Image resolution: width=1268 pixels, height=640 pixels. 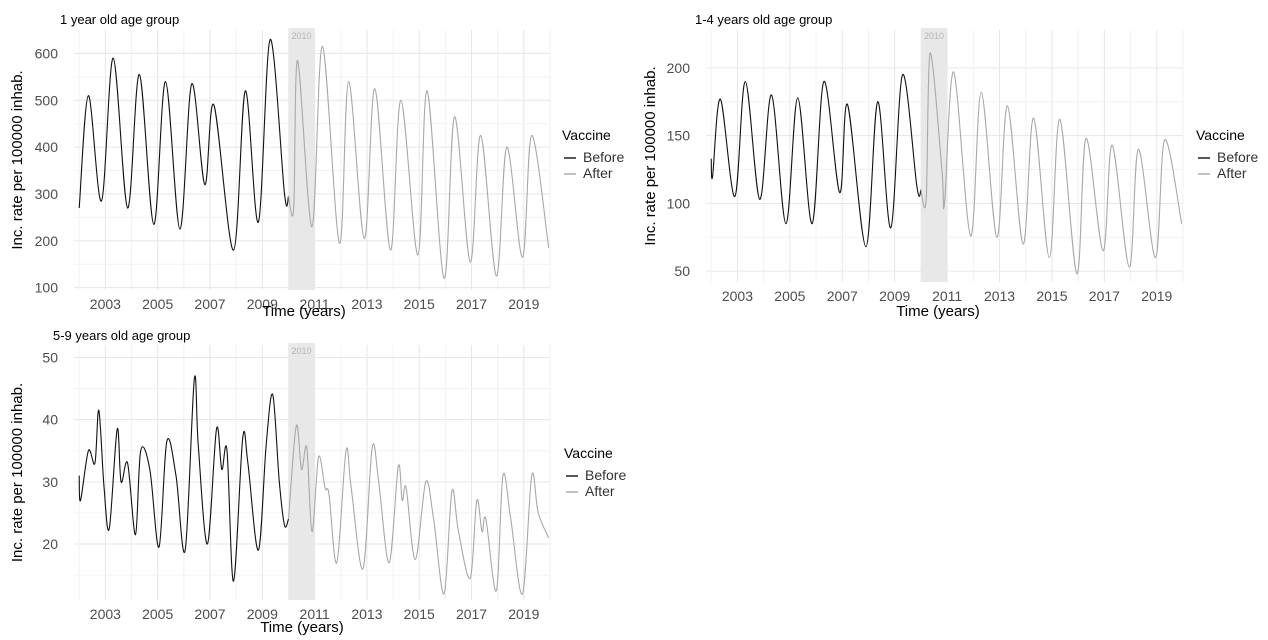 I want to click on y-tick-label: 500, so click(x=47, y=100).